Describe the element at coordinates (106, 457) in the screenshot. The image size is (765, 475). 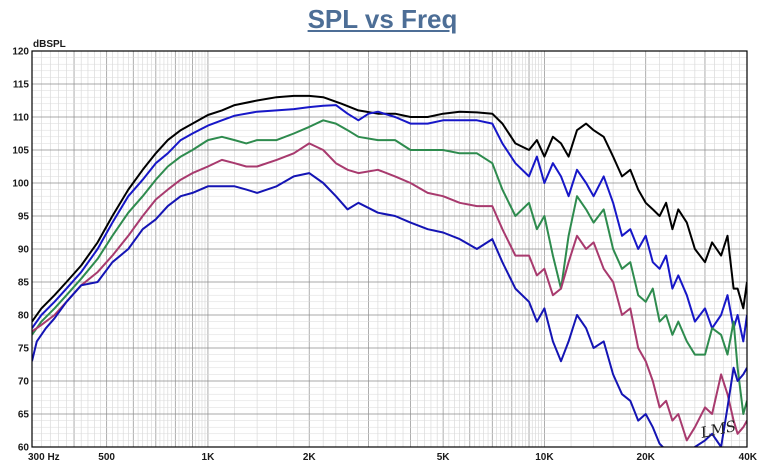
I see `x-tick-label: 500` at that location.